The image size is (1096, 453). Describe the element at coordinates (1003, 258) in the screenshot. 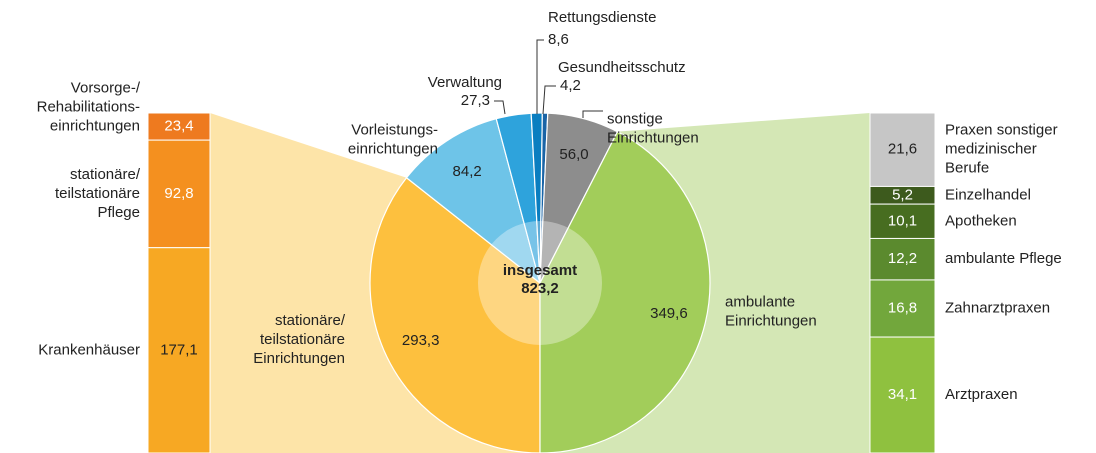

I see `bar-label: ambulante Pflege` at that location.